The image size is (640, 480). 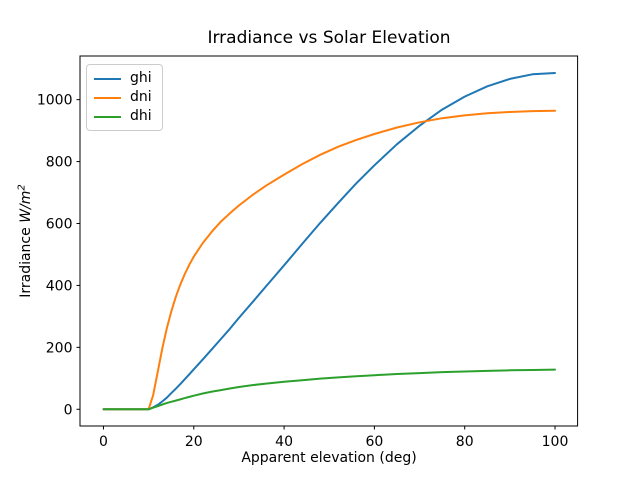 What do you see at coordinates (59, 225) in the screenshot?
I see `y-tick-label: 600` at bounding box center [59, 225].